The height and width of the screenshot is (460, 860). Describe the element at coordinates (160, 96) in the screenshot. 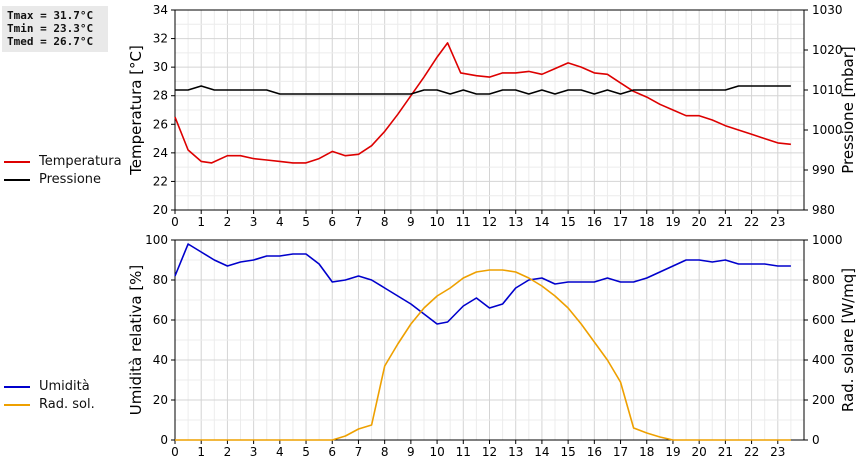

I see `y-tick-label: 28` at that location.